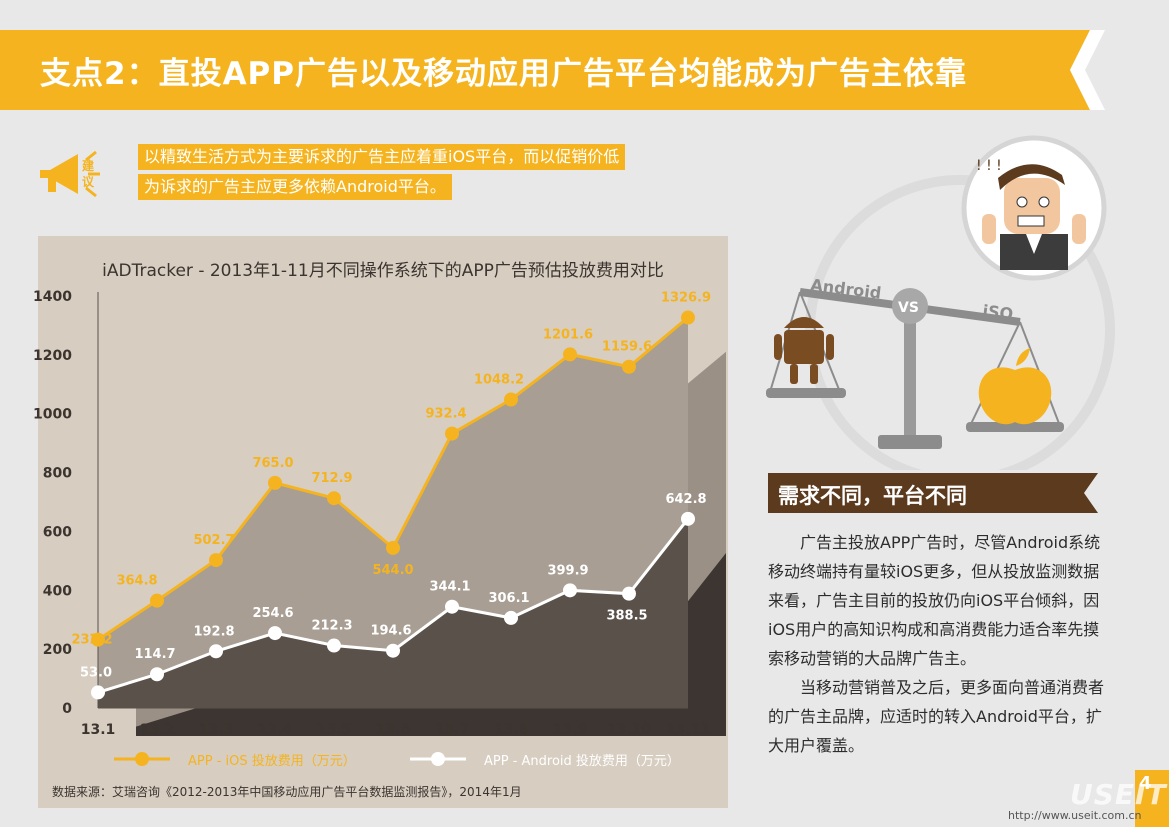 The image size is (1169, 827). I want to click on ios-data-label: 364.8, so click(136, 581).